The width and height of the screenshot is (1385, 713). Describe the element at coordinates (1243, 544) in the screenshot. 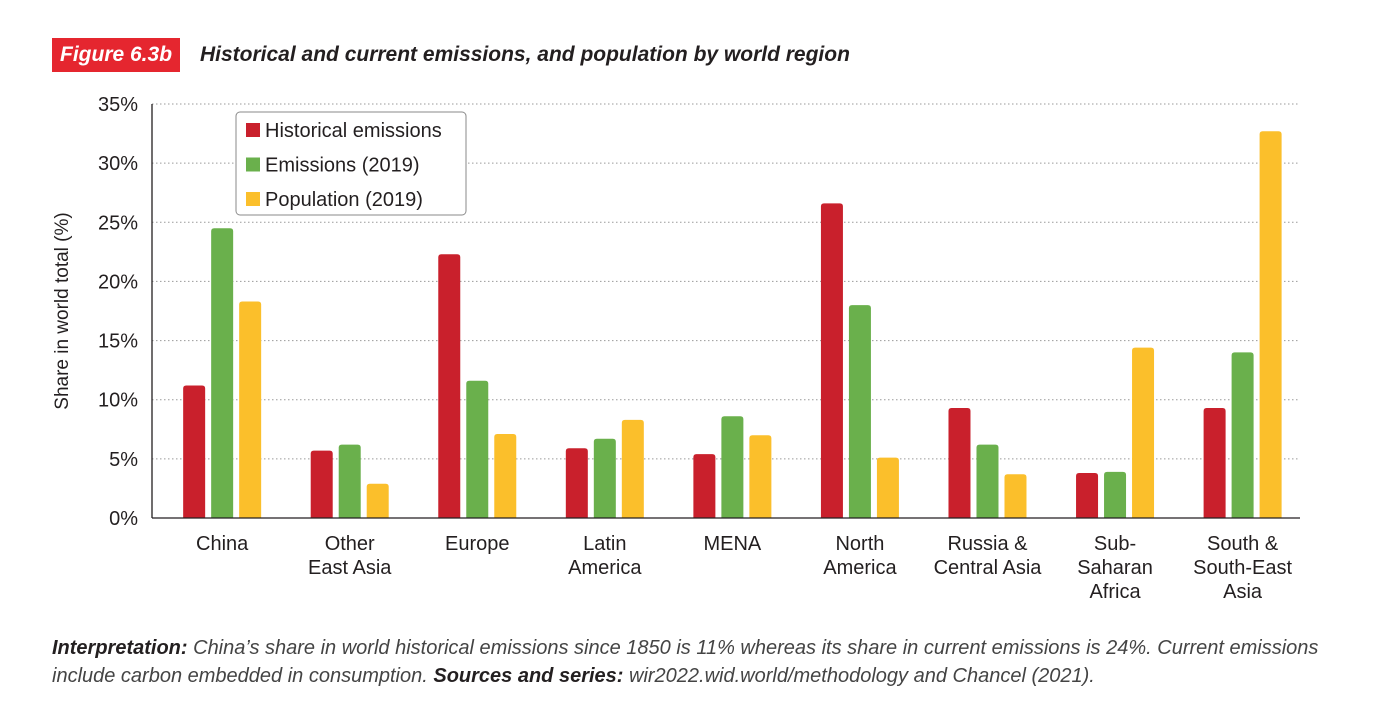

I see `x-tick-label: South &` at that location.